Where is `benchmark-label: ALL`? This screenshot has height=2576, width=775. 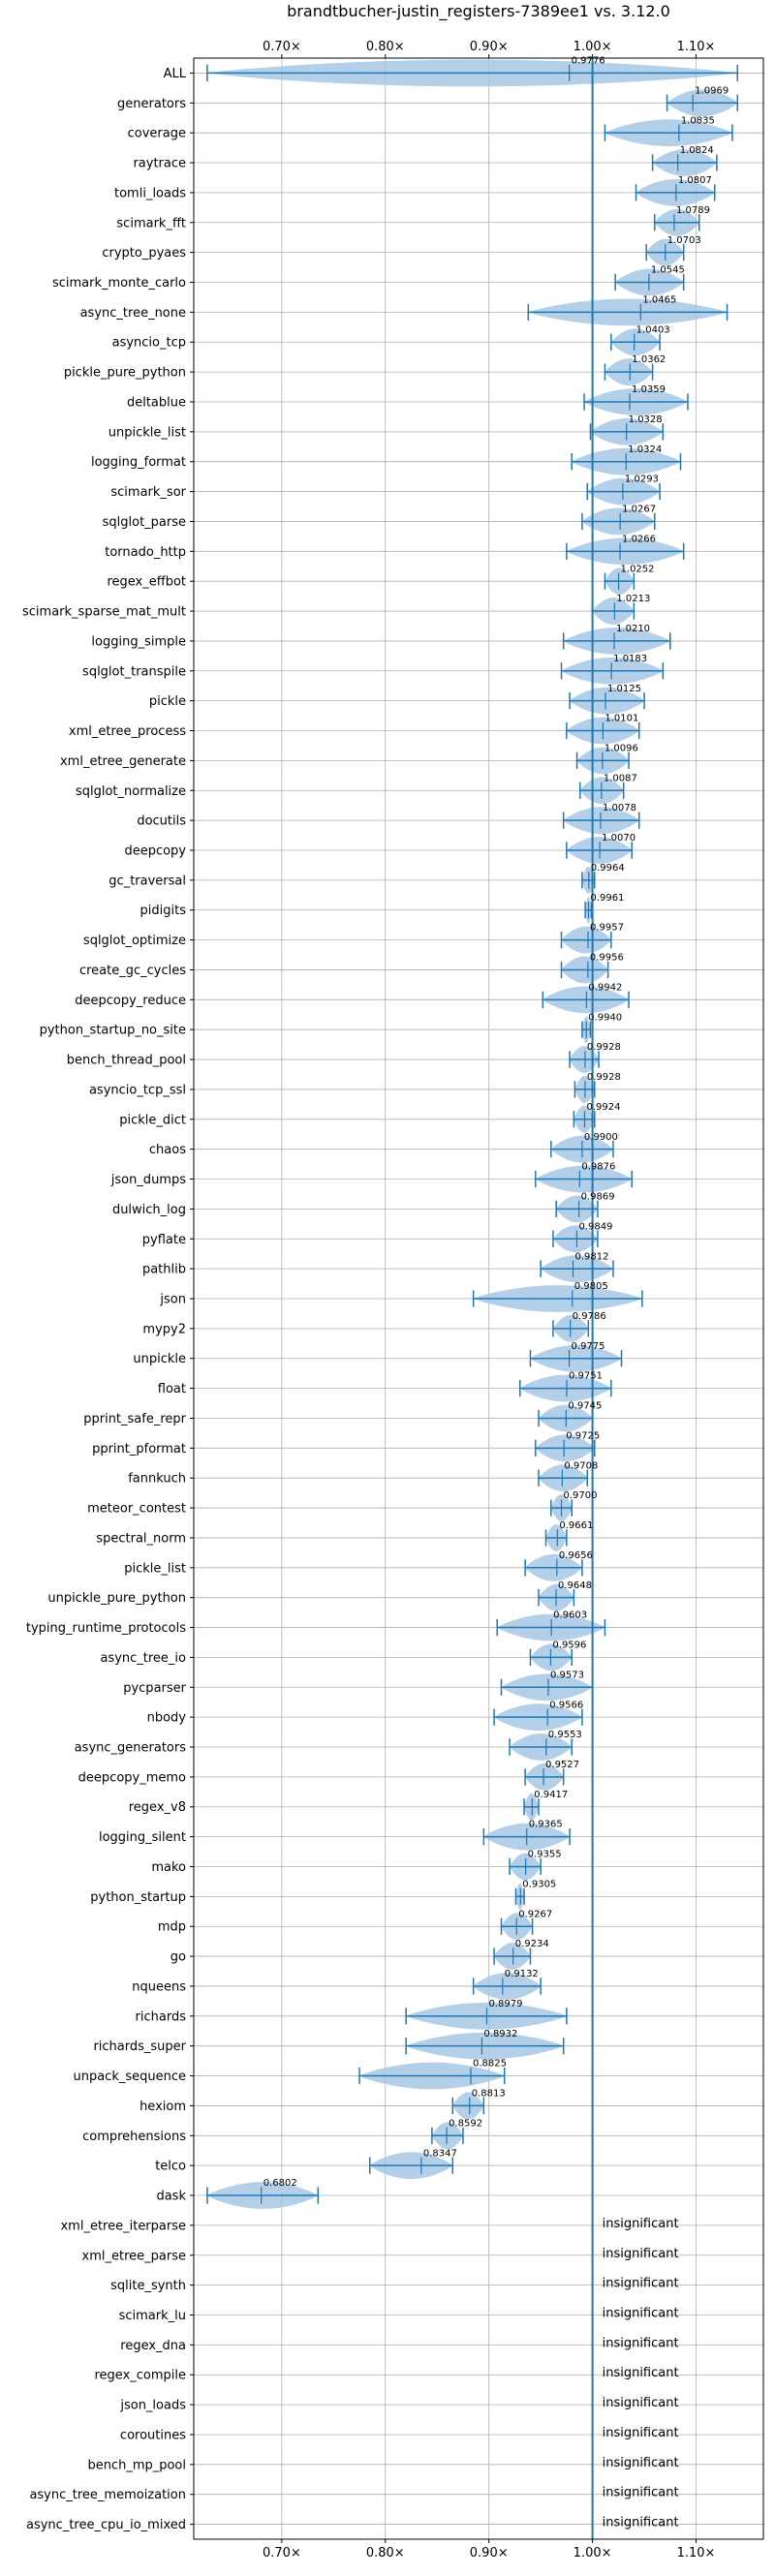
benchmark-label: ALL is located at coordinates (175, 74).